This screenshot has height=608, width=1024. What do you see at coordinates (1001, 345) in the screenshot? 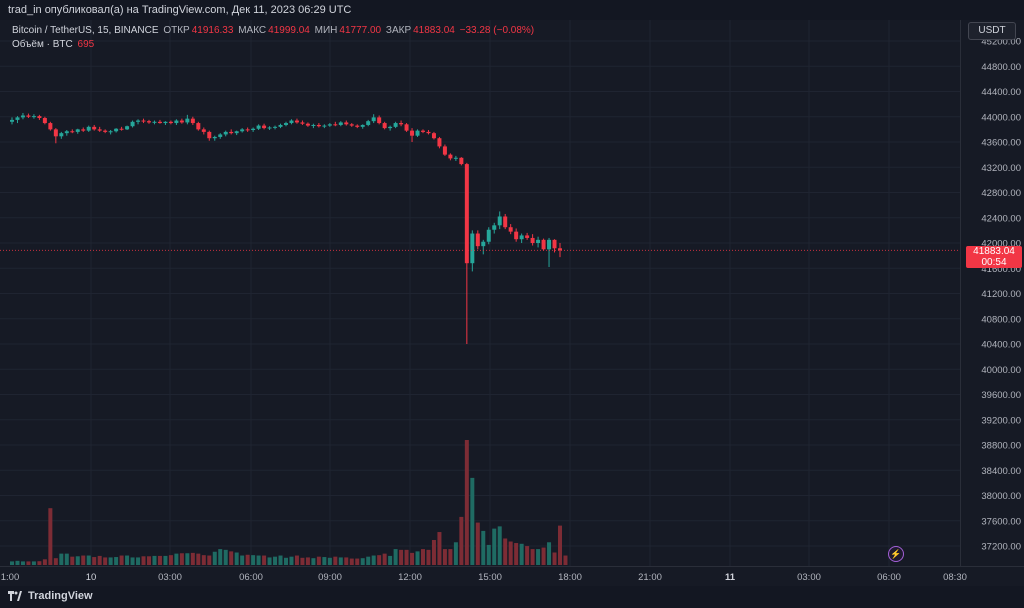
I see `price-tick-label: 40400.00` at bounding box center [1001, 345].